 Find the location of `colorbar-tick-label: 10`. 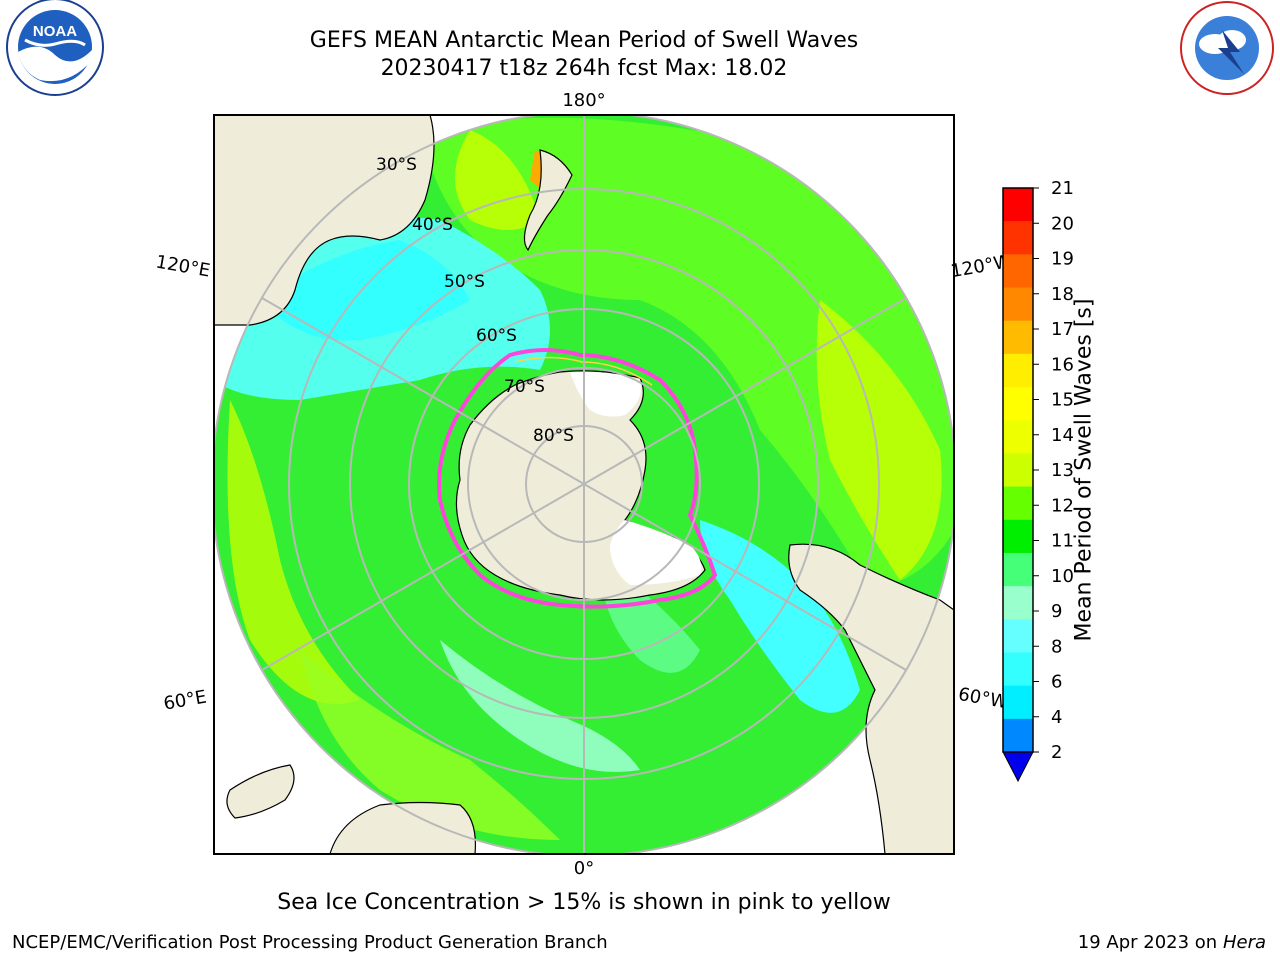

colorbar-tick-label: 10 is located at coordinates (1062, 576).